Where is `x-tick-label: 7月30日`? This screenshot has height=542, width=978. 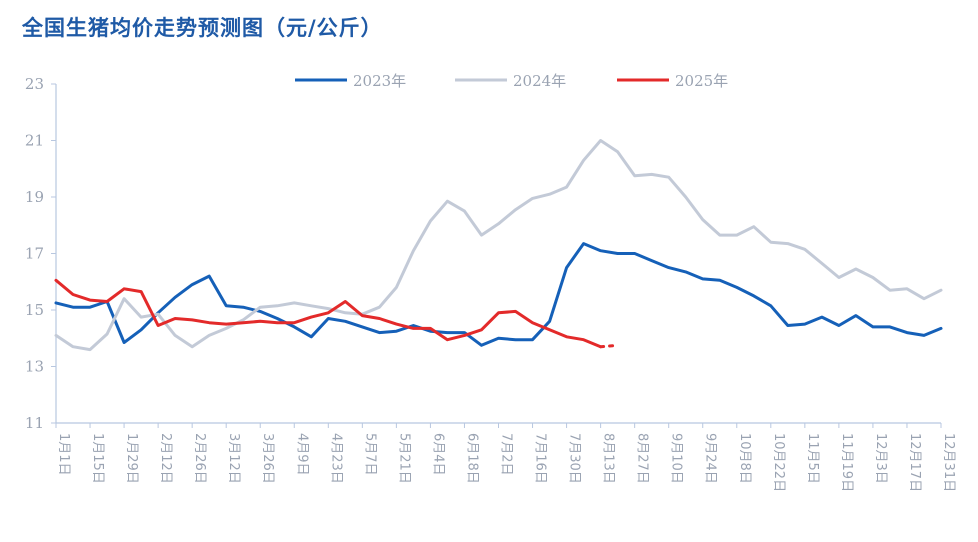
x-tick-label: 7月30日 is located at coordinates (574, 458).